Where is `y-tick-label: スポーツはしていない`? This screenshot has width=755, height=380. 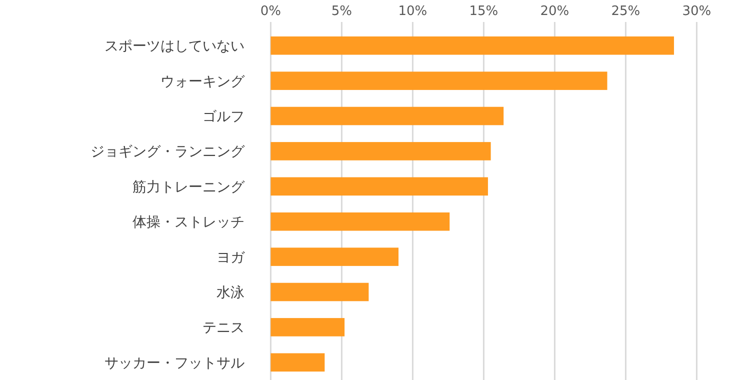 y-tick-label: スポーツはしていない is located at coordinates (174, 46).